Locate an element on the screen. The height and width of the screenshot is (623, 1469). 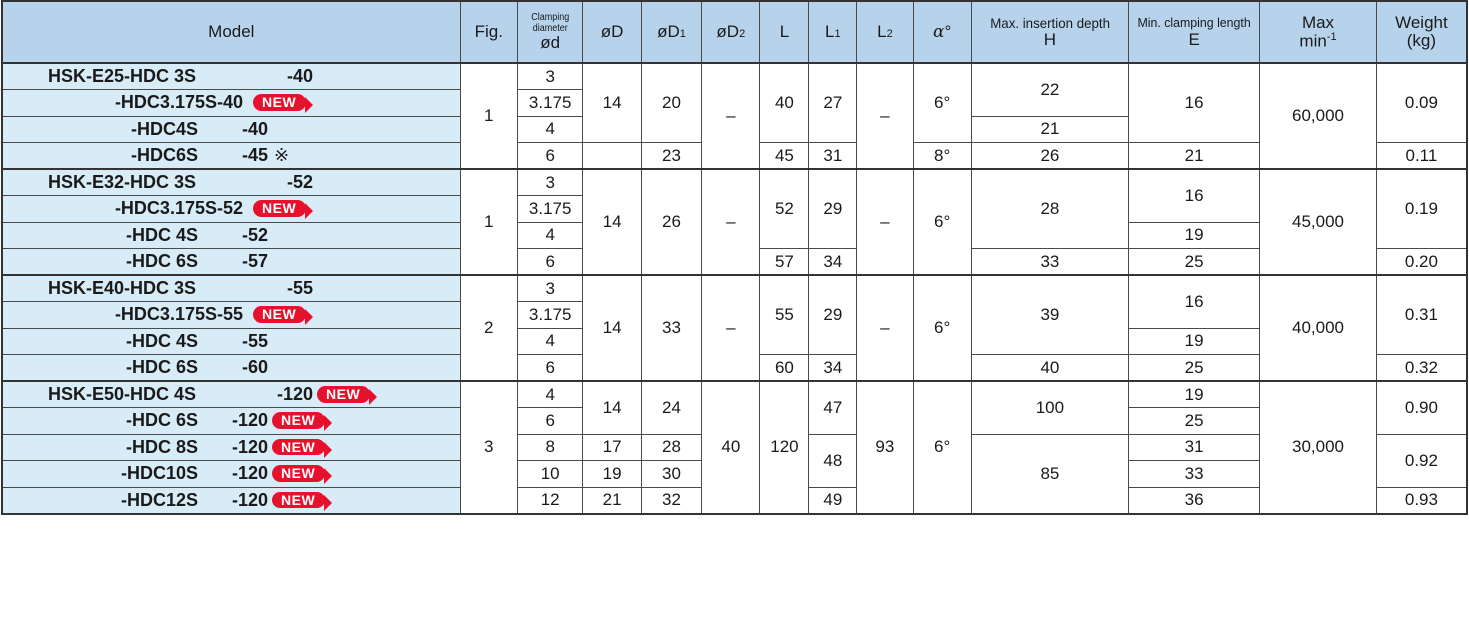
od1-cell: 32 is located at coordinates (671, 500).